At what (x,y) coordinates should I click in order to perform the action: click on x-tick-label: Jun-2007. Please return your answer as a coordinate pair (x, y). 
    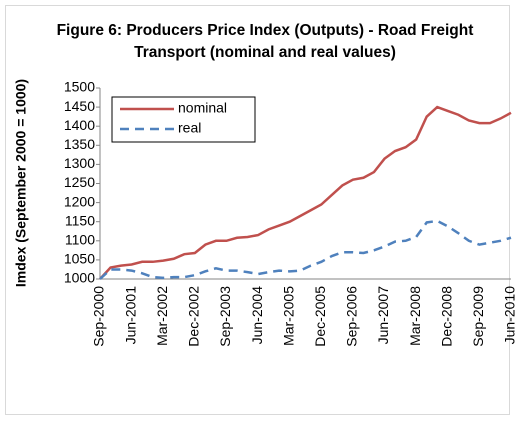
    Looking at the image, I should click on (383, 315).